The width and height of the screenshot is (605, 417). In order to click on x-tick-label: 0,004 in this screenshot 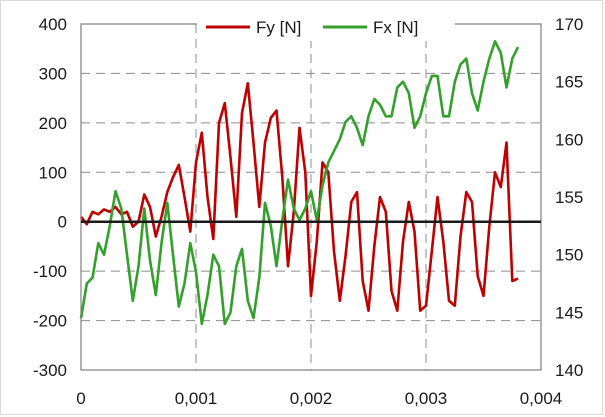, I will do `click(541, 398)`.